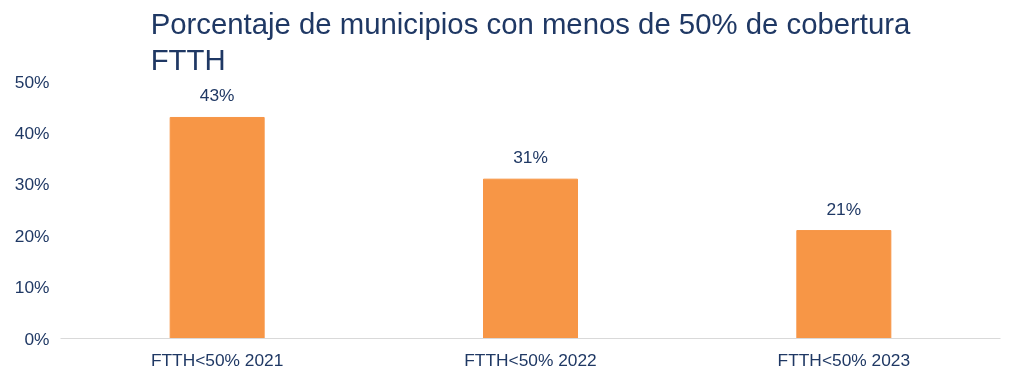 Image resolution: width=1024 pixels, height=377 pixels. What do you see at coordinates (32, 287) in the screenshot?
I see `y-tick-label: 10%` at bounding box center [32, 287].